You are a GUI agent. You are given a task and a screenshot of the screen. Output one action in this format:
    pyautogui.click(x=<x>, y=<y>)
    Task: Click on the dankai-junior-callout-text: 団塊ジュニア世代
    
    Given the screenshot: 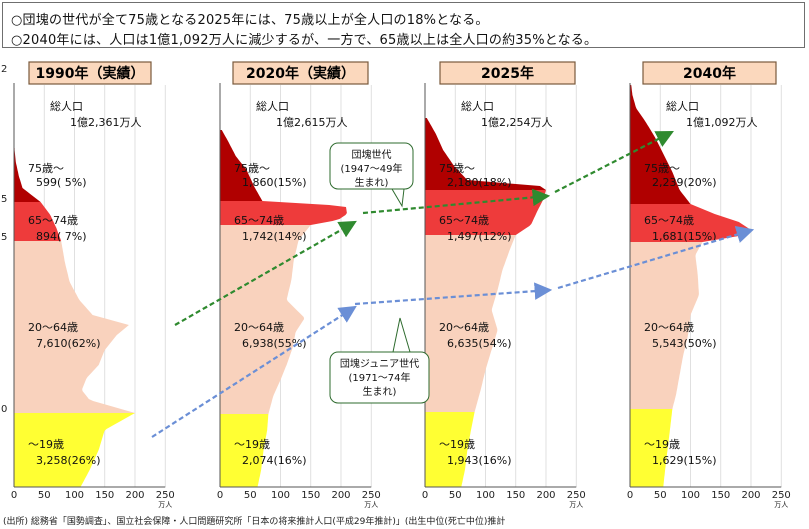 What is the action you would take?
    pyautogui.click(x=379, y=363)
    